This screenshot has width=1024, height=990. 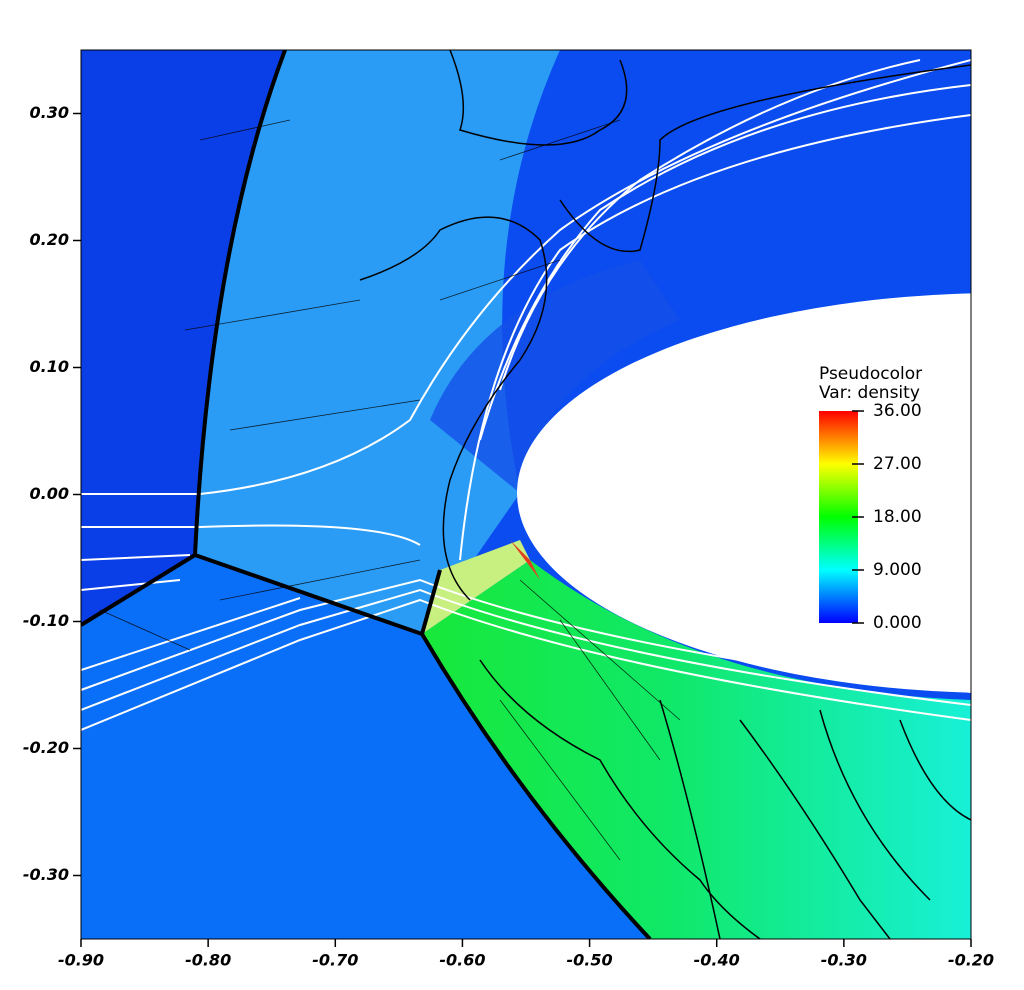 What do you see at coordinates (869, 393) in the screenshot?
I see `legend-variable: Var: density` at bounding box center [869, 393].